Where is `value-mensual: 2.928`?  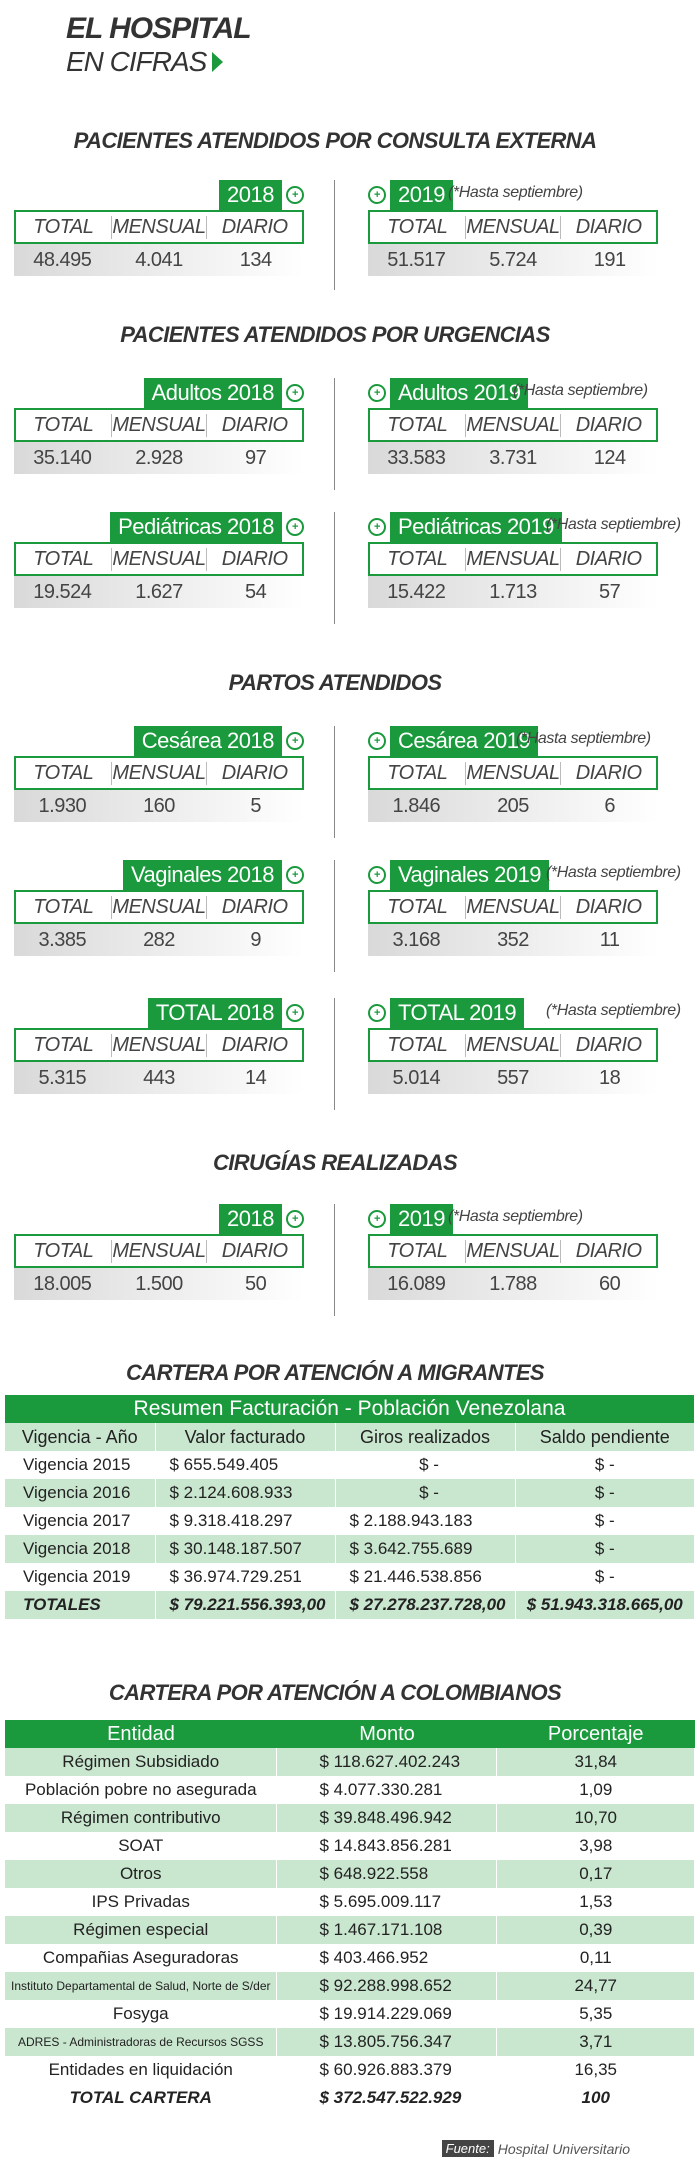 value-mensual: 2.928 is located at coordinates (159, 457).